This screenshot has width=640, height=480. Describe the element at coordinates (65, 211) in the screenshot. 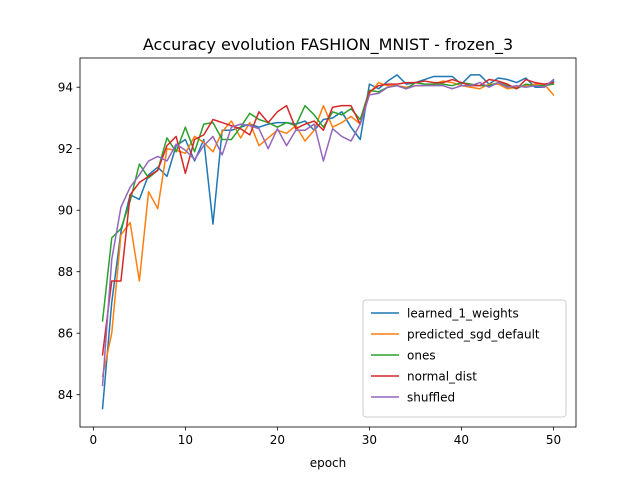

I see `y-tick-label: 90` at that location.